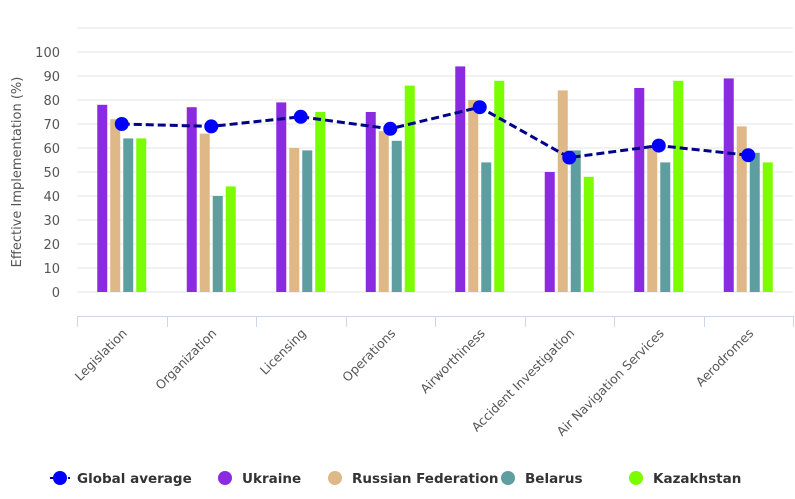  I want to click on legend-item-kazakhstan: Kazakhstan, so click(685, 479).